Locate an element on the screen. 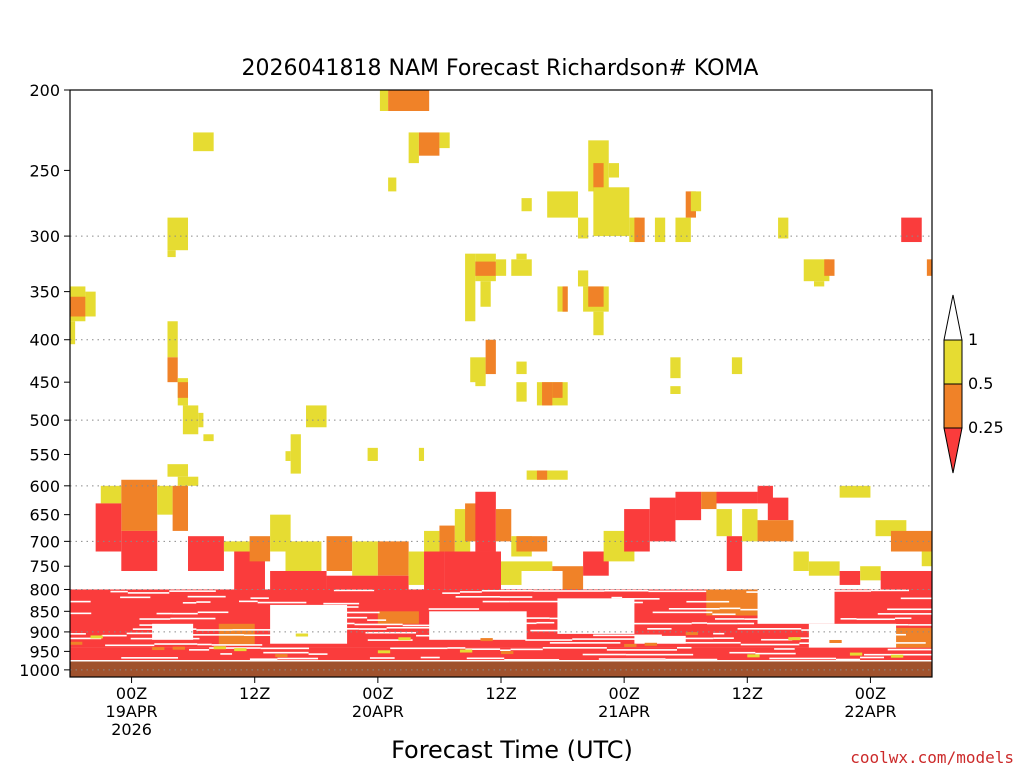  legend-top-triangle is located at coordinates (953, 317).